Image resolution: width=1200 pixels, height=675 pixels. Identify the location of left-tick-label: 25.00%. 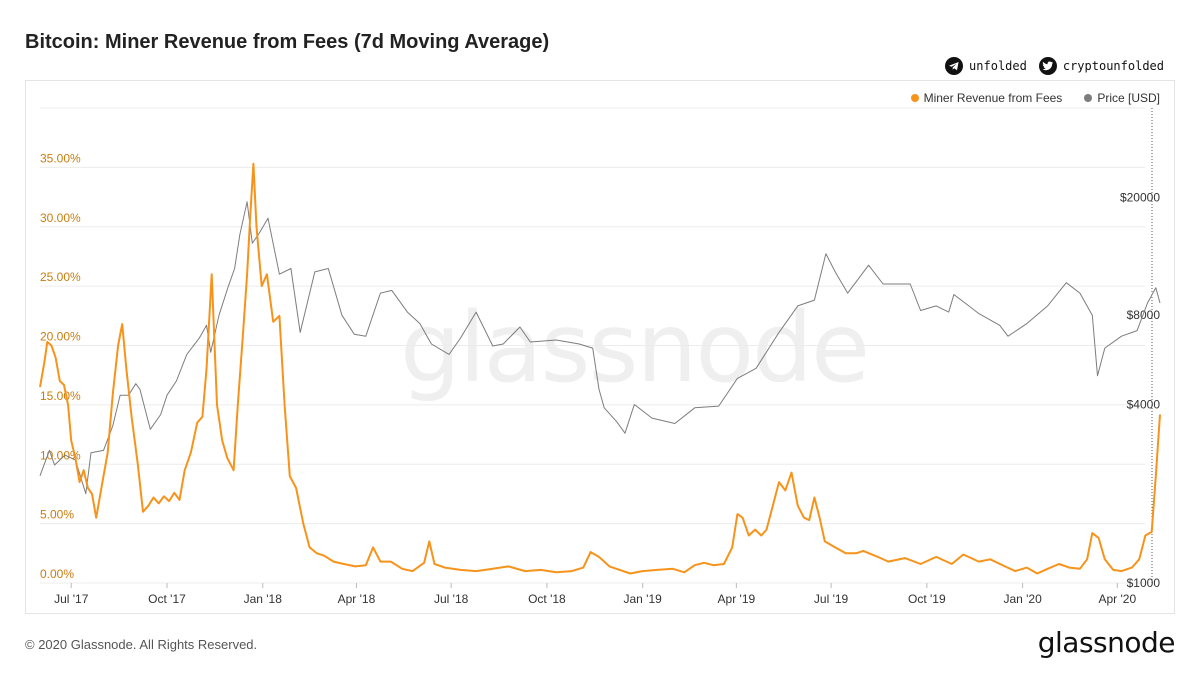
(60, 277).